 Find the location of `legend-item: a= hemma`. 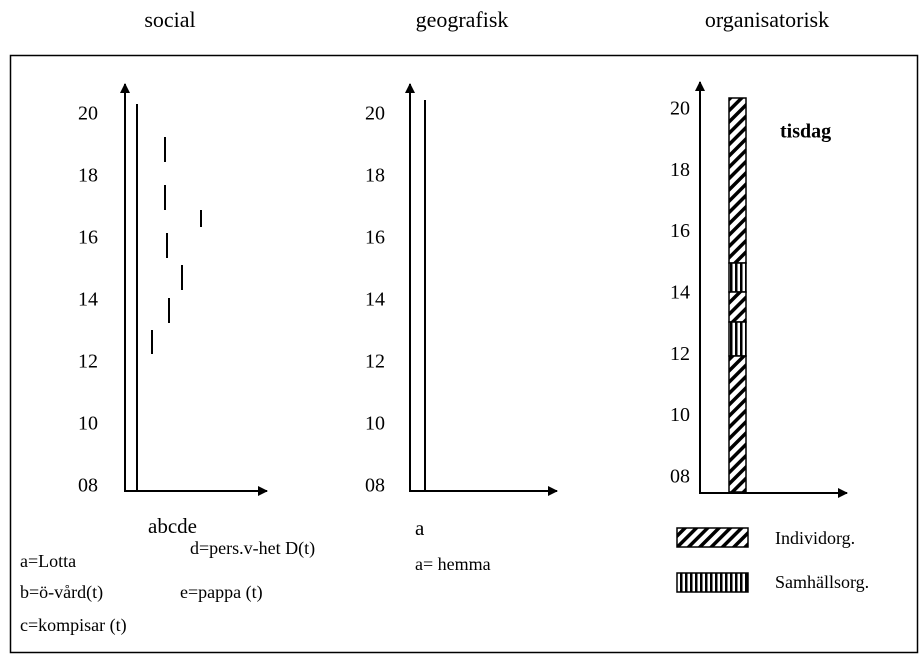

legend-item: a= hemma is located at coordinates (453, 564).